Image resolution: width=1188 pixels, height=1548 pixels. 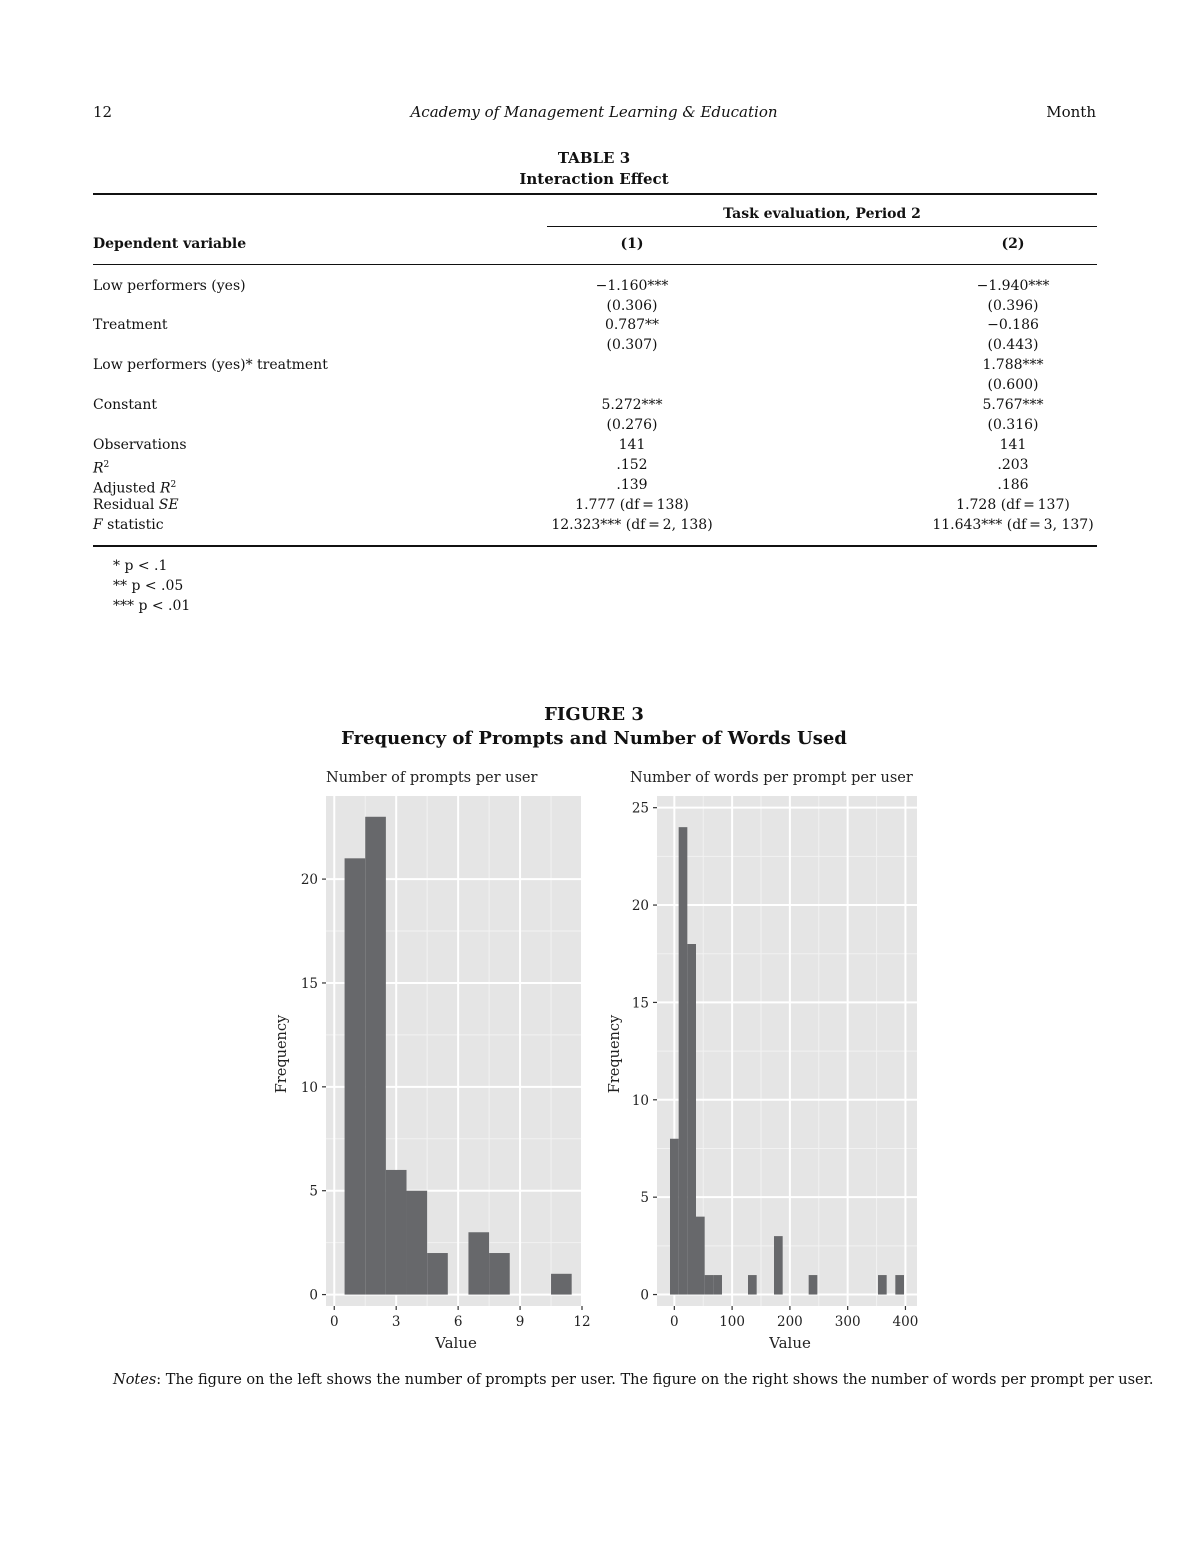 What do you see at coordinates (210, 365) in the screenshot?
I see `row-label-interaction: Low performers (yes)* treatment` at bounding box center [210, 365].